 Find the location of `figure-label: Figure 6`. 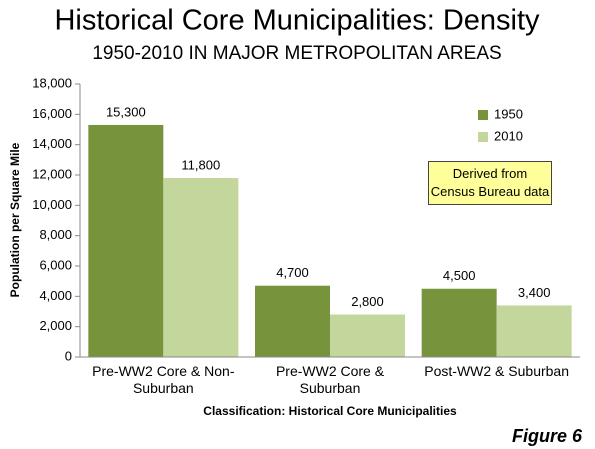

figure-label: Figure 6 is located at coordinates (547, 436).